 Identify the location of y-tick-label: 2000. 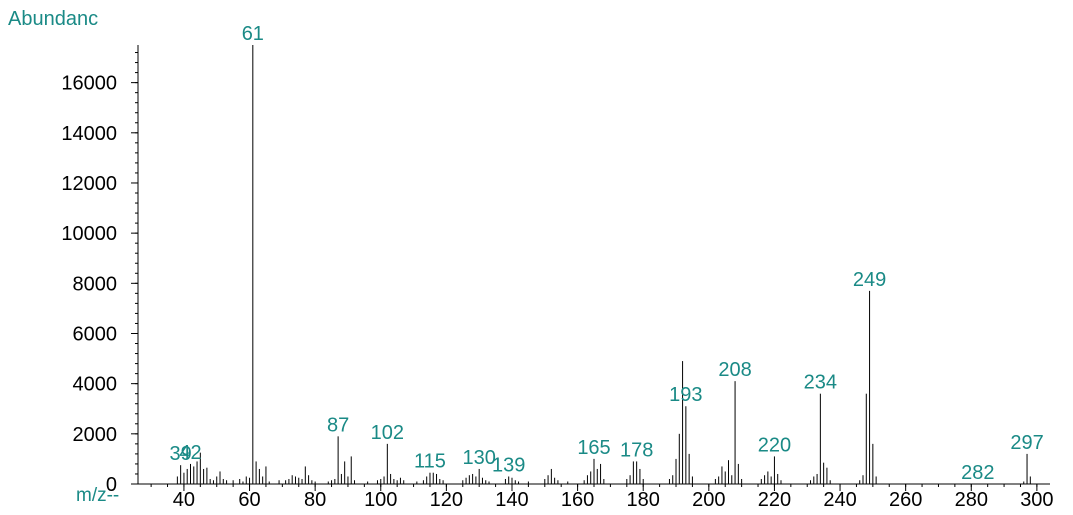
(95, 435).